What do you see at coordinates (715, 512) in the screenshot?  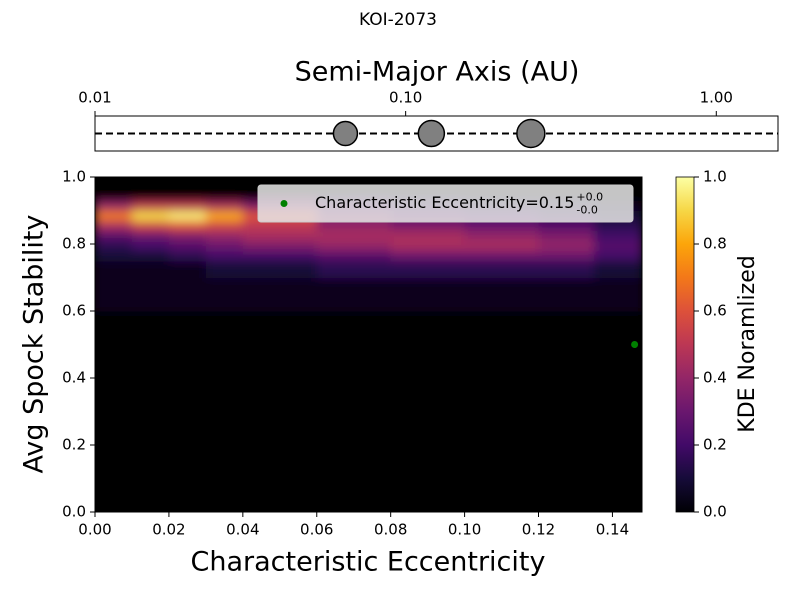 I see `colorbar-tick-label: 0.0` at bounding box center [715, 512].